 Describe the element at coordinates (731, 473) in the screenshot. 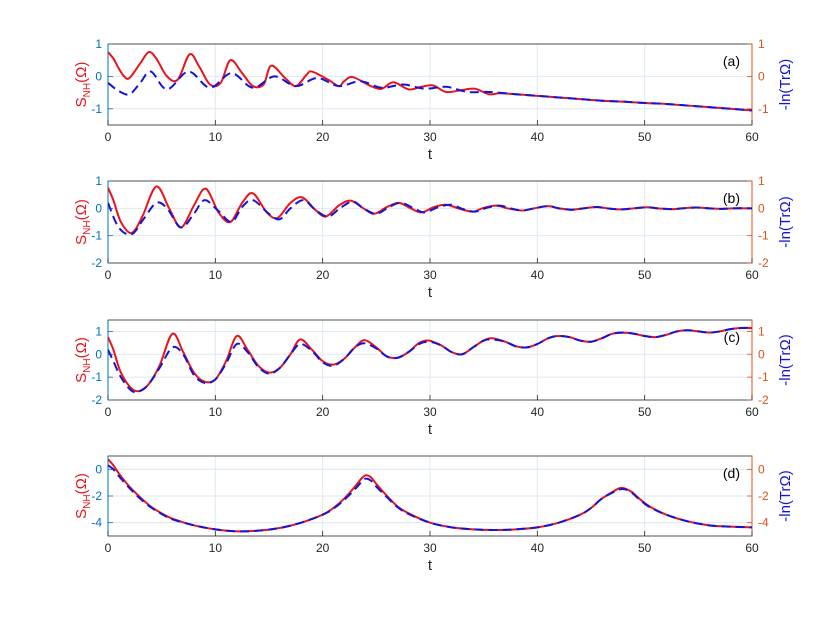

I see `panel-label: (d)` at that location.